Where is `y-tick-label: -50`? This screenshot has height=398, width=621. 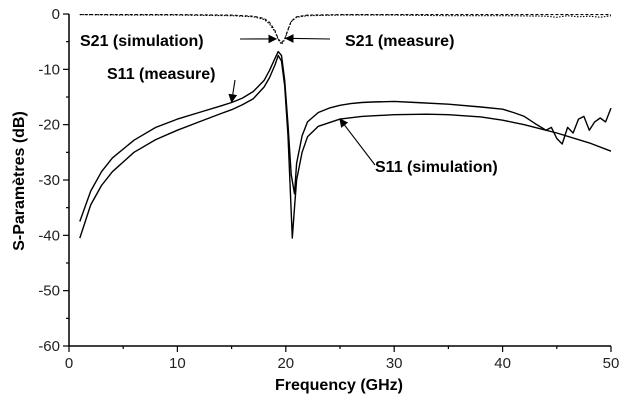
y-tick-label: -50 is located at coordinates (49, 291).